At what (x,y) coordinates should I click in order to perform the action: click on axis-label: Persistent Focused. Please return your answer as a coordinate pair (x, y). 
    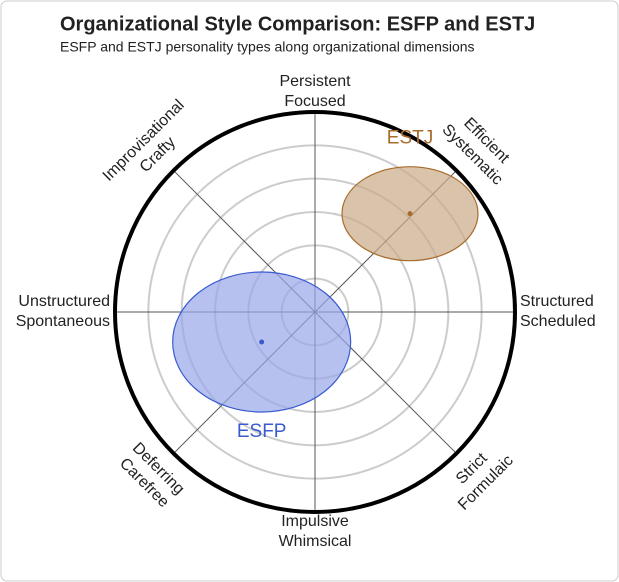
    Looking at the image, I should click on (315, 91).